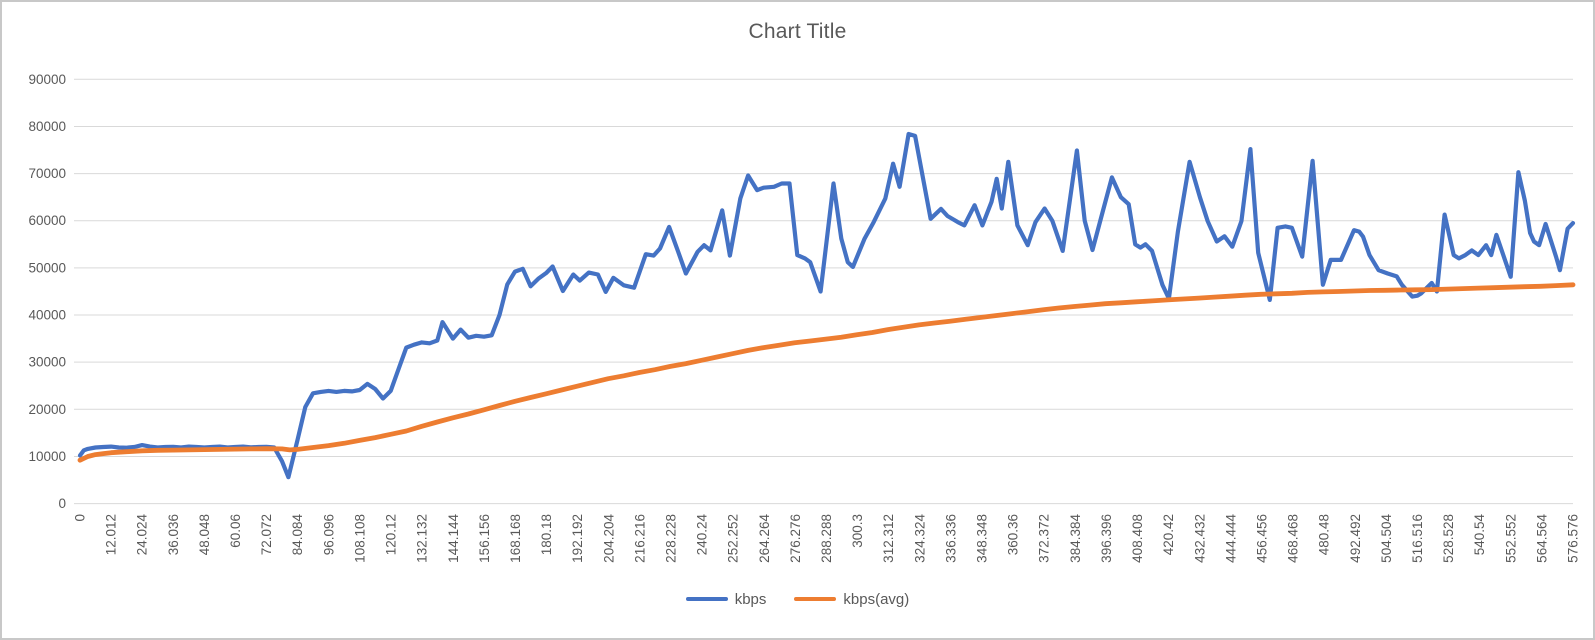  Describe the element at coordinates (733, 538) in the screenshot. I see `x-tick-label: 252.252` at that location.